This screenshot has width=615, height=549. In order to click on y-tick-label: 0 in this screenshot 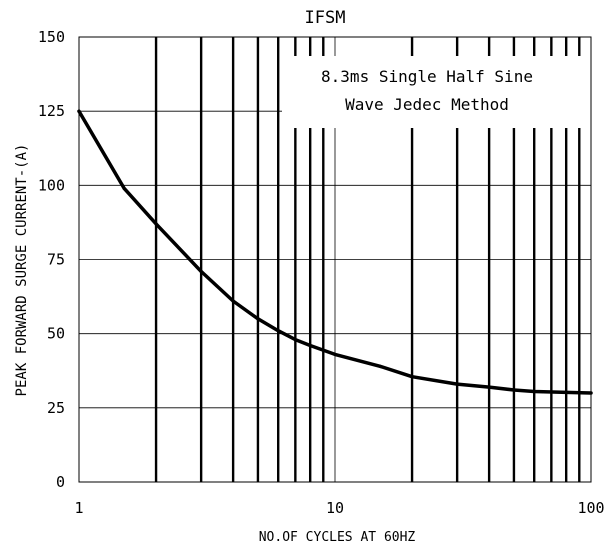, I will do `click(60, 482)`.